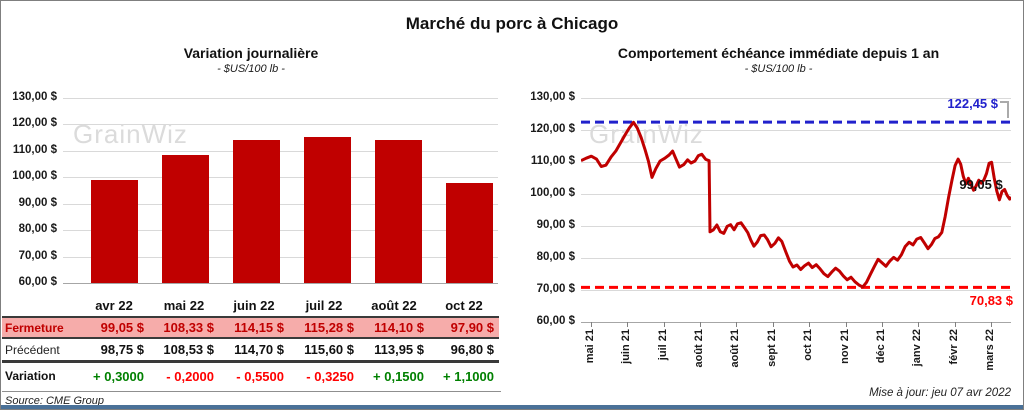 The height and width of the screenshot is (410, 1024). I want to click on month-header-cell: juil 22, so click(324, 305).